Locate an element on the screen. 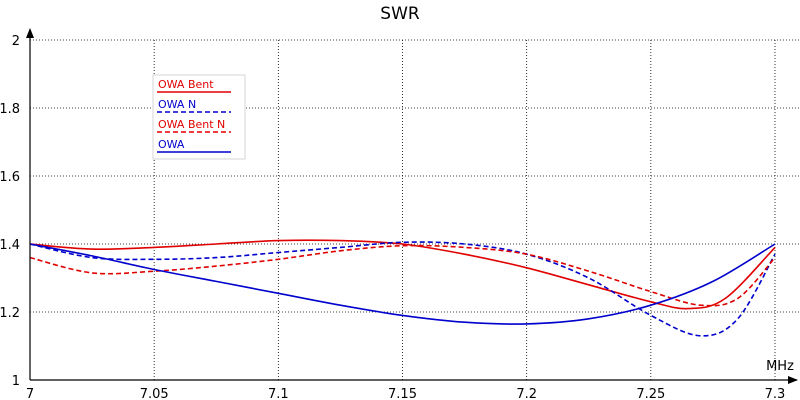  y-axis-arrow-icon is located at coordinates (30, 33).